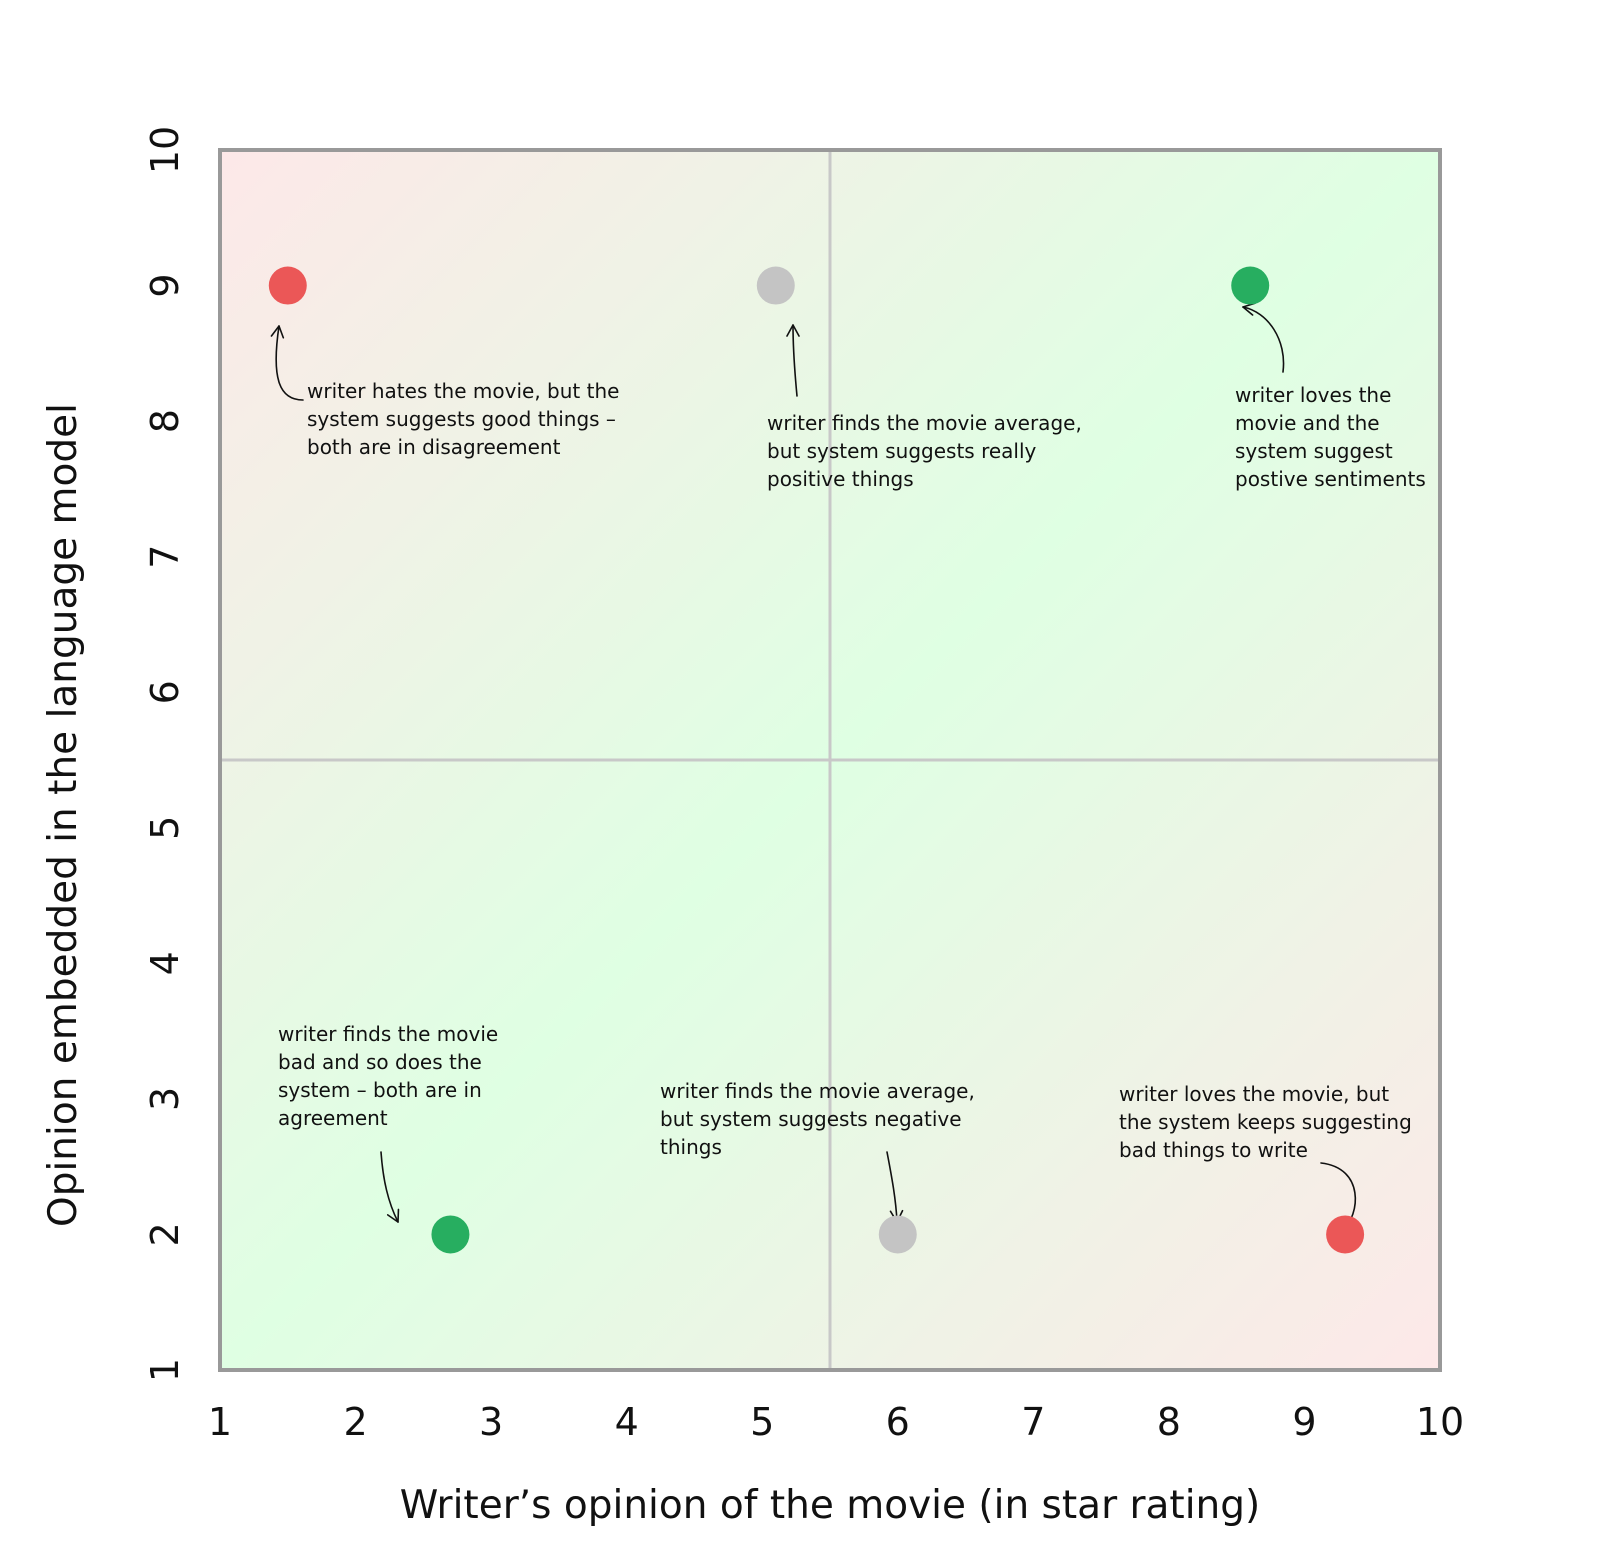  I want to click on x-axis-ticks: 1 2 3 4 5 6 7 8 9 10, so click(836, 1422).